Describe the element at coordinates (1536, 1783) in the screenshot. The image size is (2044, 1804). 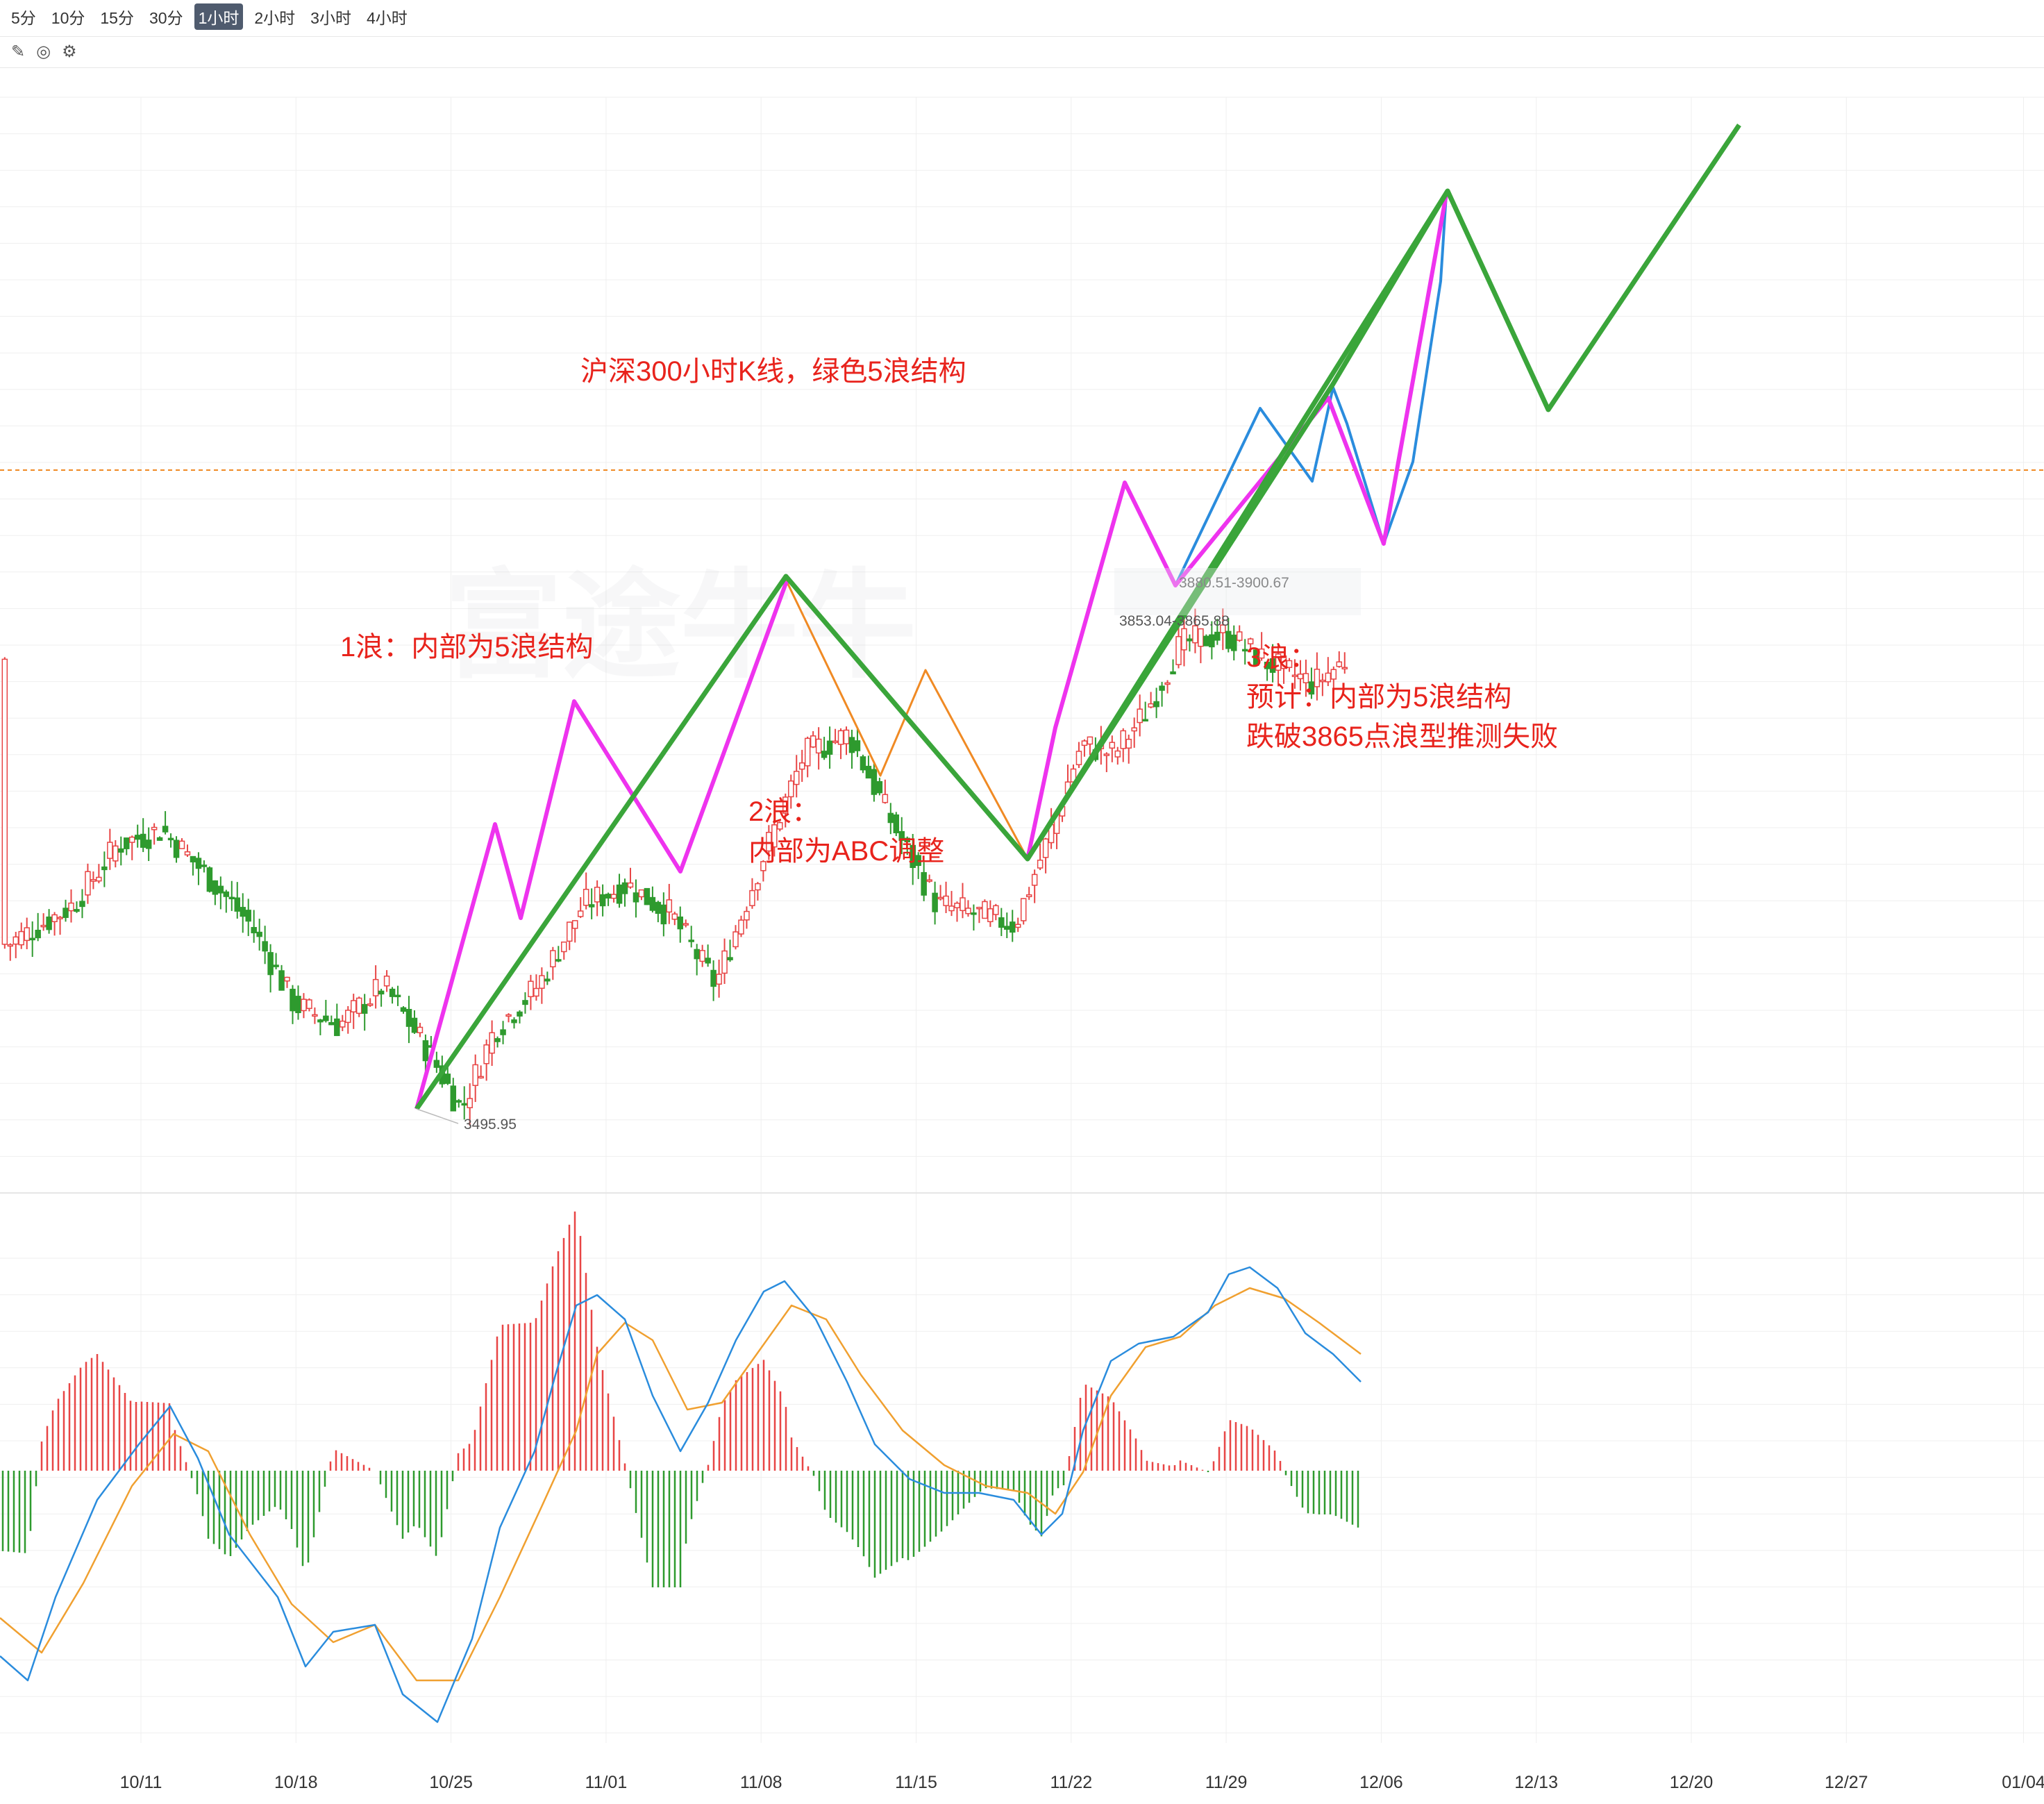
I see `date-label: 12/13` at that location.